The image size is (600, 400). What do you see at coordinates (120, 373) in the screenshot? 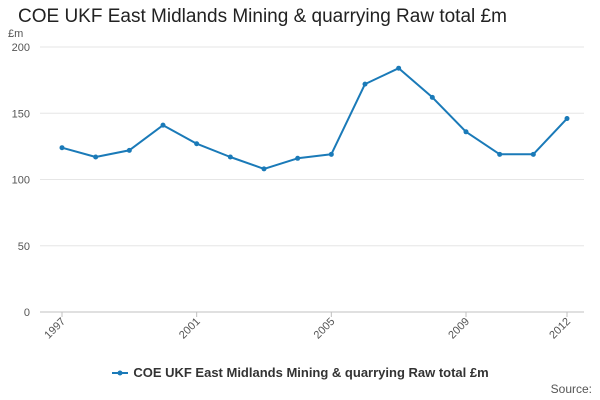
I see `legend-line-marker-icon` at bounding box center [120, 373].